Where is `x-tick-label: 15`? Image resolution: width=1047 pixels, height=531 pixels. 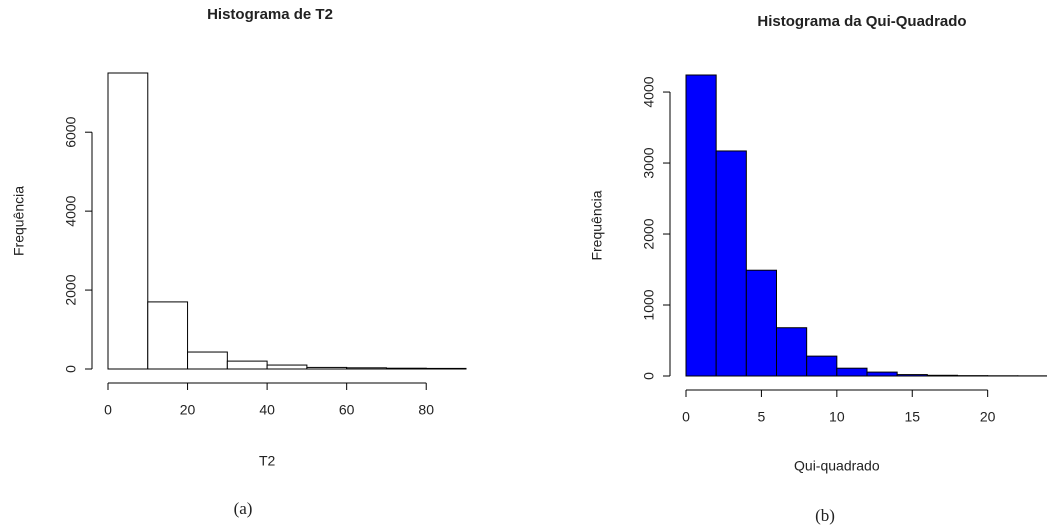
x-tick-label: 15 is located at coordinates (912, 417).